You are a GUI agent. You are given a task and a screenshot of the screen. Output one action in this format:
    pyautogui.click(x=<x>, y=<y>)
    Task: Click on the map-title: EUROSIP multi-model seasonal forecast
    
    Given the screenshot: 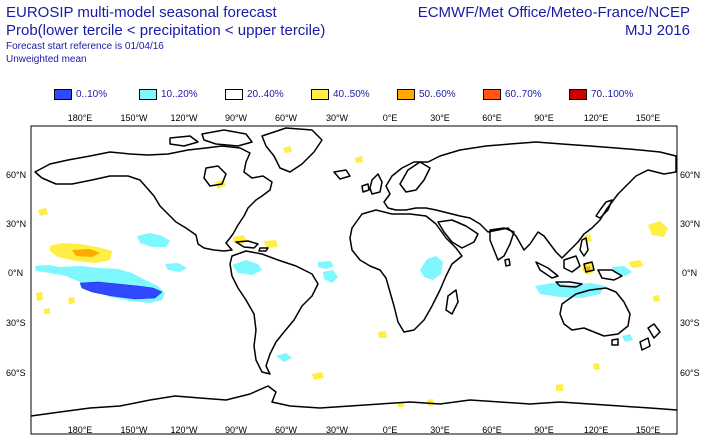 What is the action you would take?
    pyautogui.click(x=141, y=12)
    